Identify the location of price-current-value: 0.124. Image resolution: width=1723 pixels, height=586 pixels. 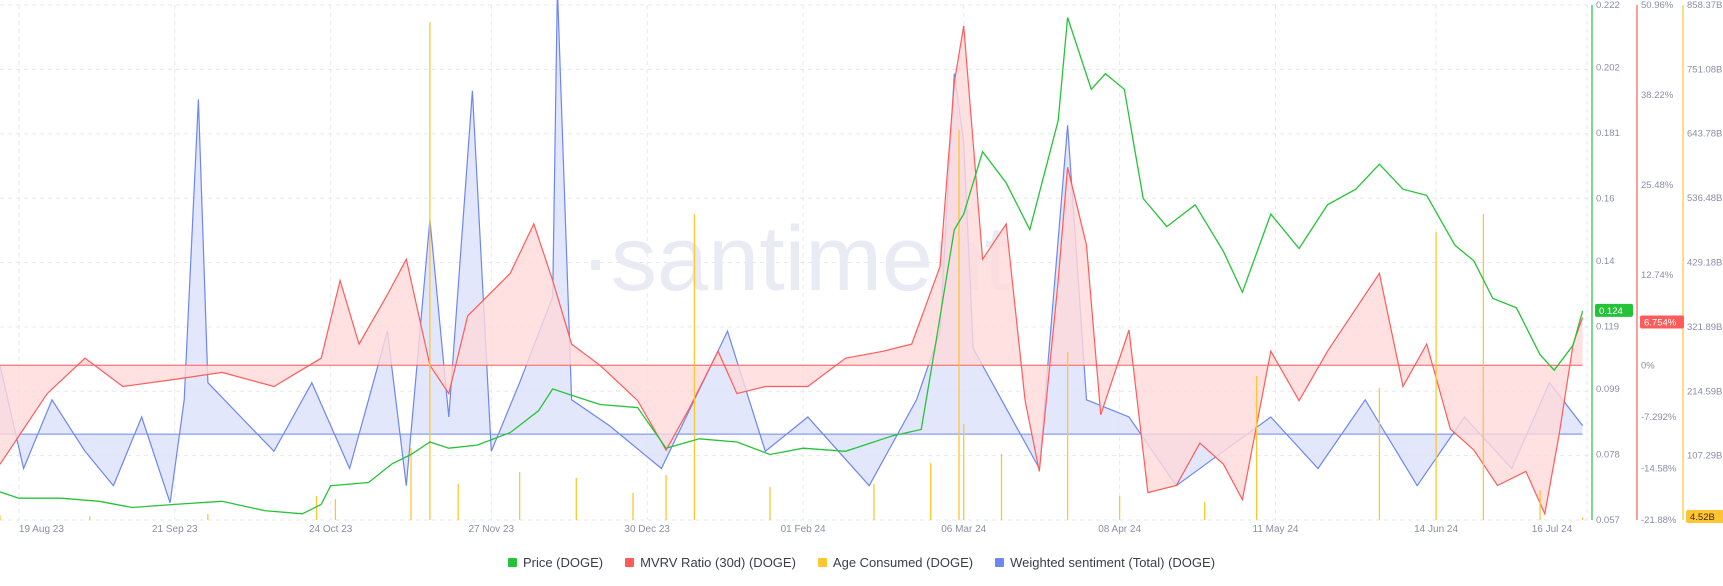
(1611, 311).